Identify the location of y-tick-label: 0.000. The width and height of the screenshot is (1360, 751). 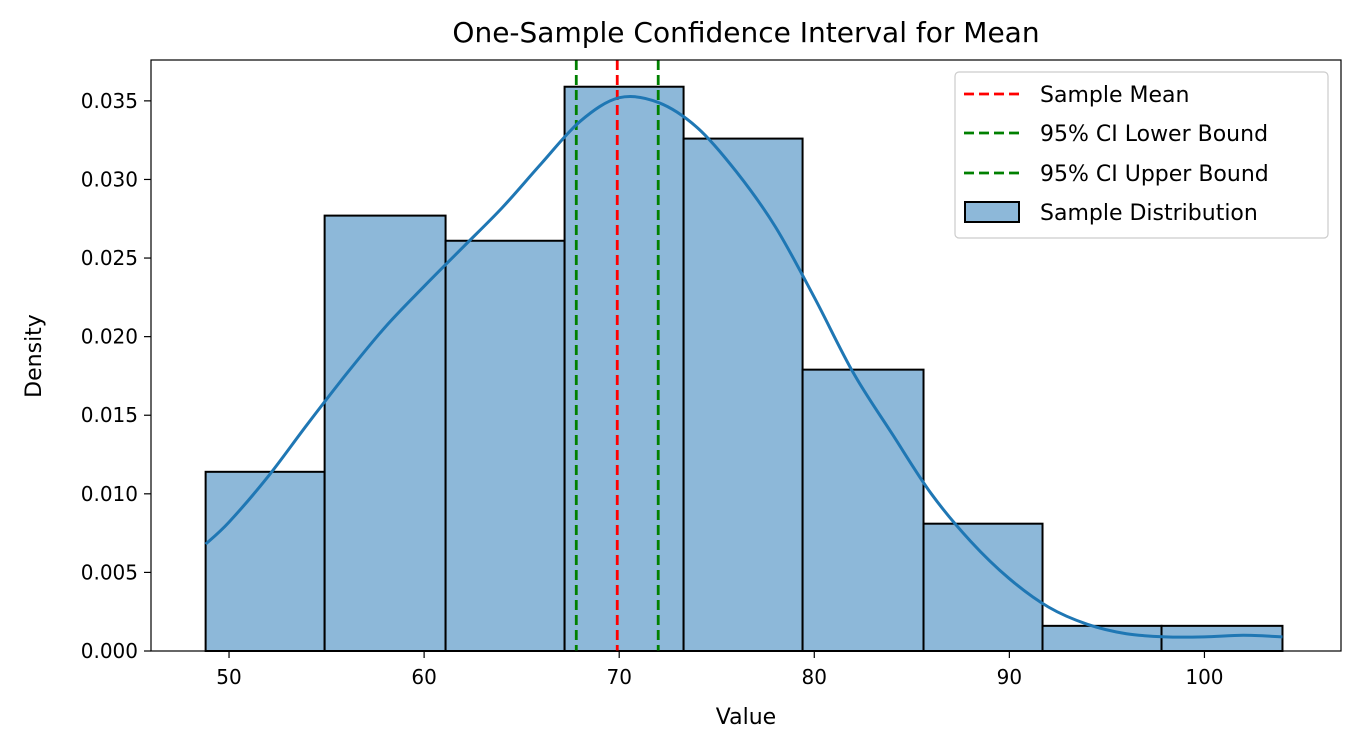
(109, 651).